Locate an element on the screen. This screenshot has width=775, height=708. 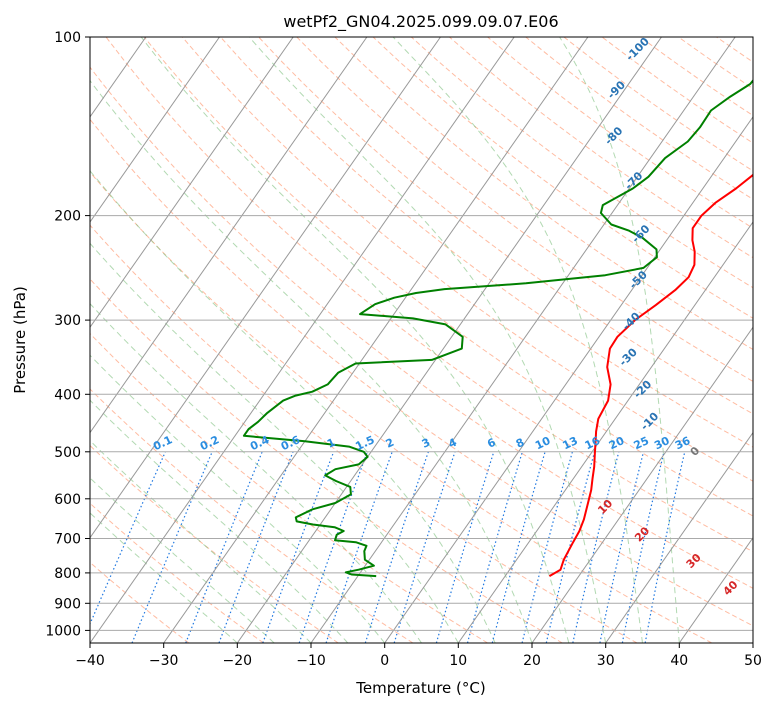
moist-adiabat-label: -40 is located at coordinates (631, 321).